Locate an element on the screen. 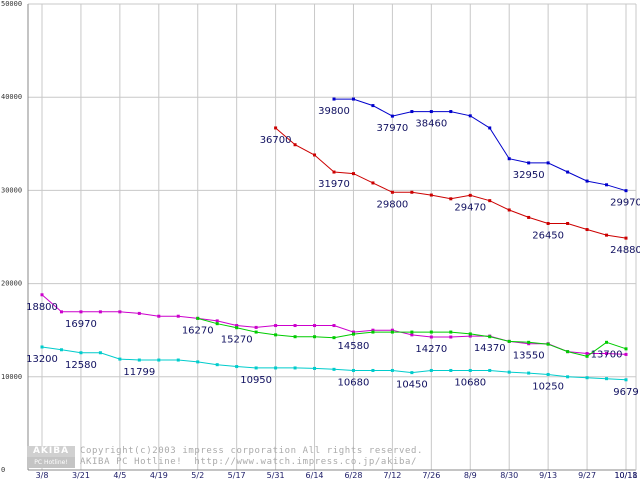  akiba-logo: AKIBA PC Hotline! is located at coordinates (51, 457).